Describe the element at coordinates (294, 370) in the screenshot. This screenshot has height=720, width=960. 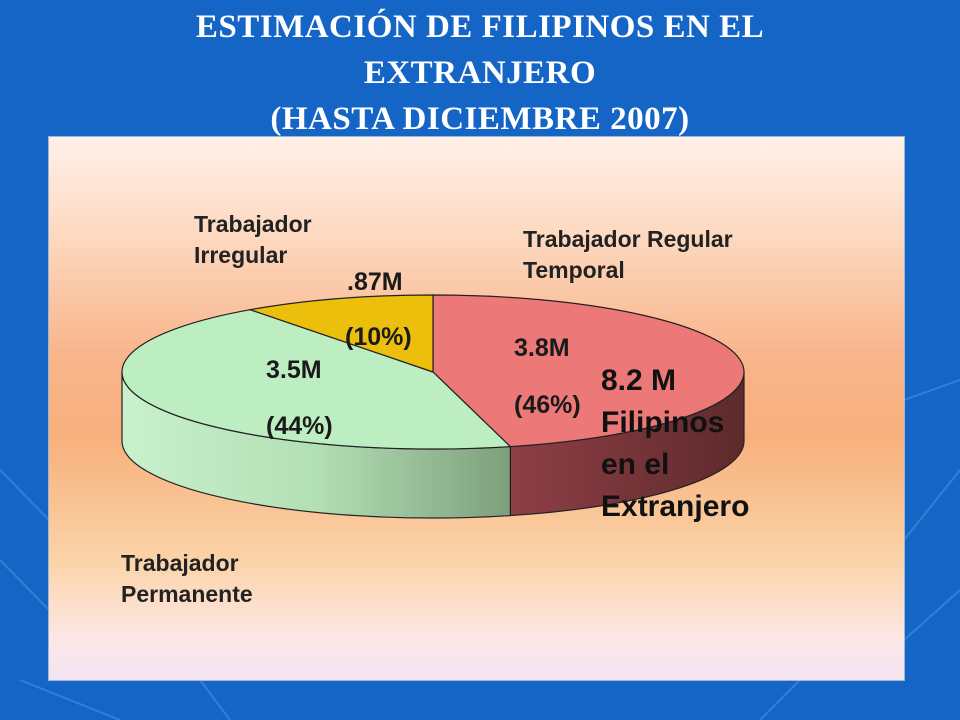
I see `data-label-permanente-value: 3.5M` at that location.